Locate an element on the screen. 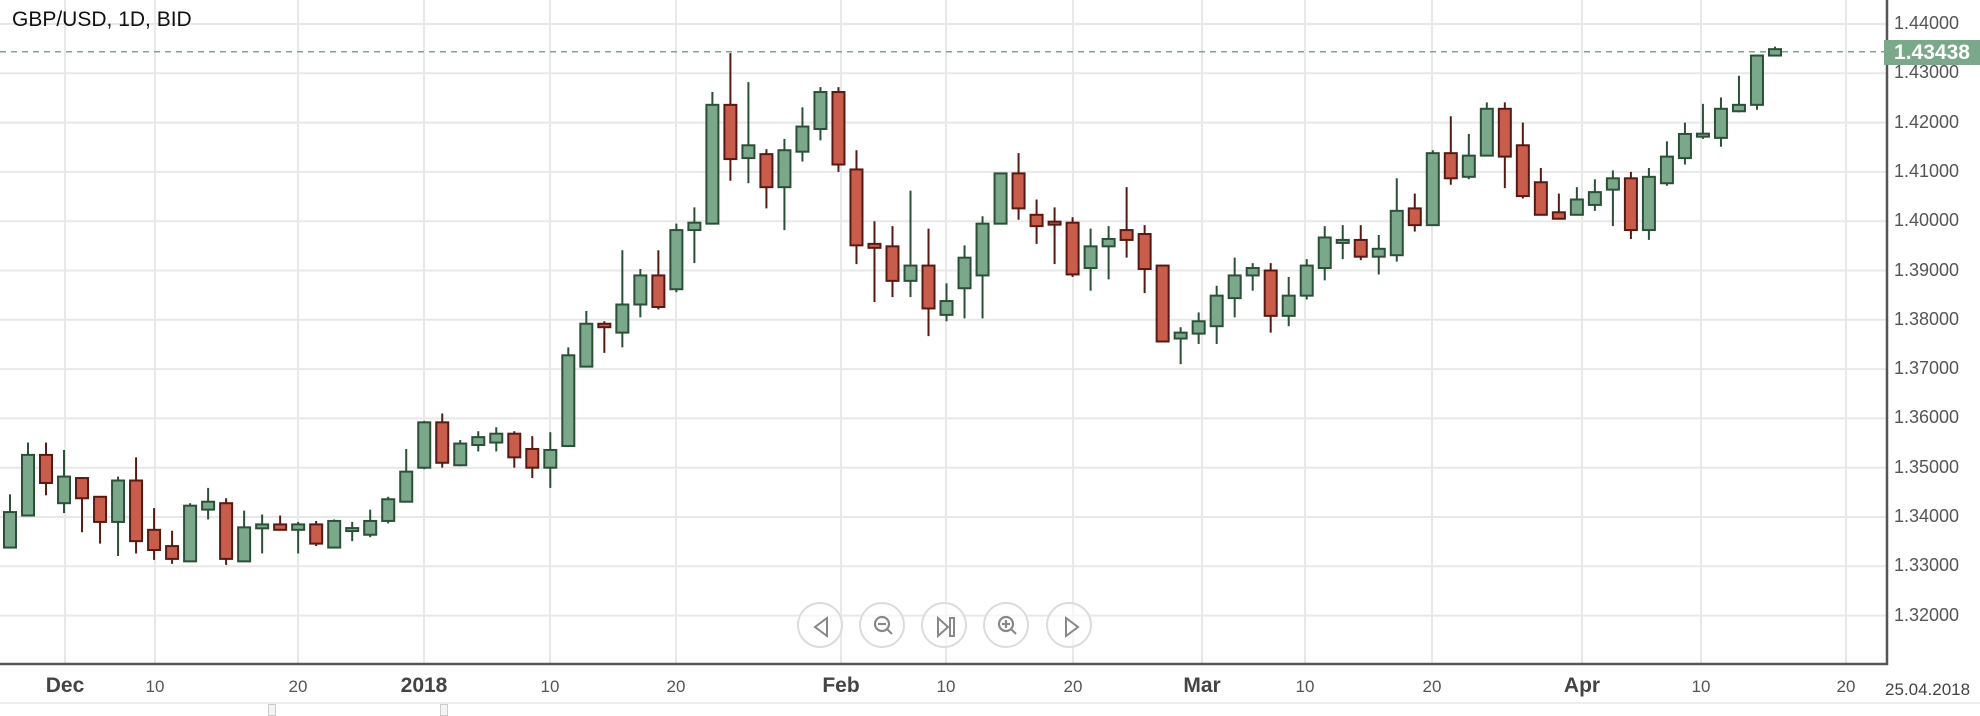 Image resolution: width=1980 pixels, height=716 pixels. zoom-in-button is located at coordinates (1006, 625).